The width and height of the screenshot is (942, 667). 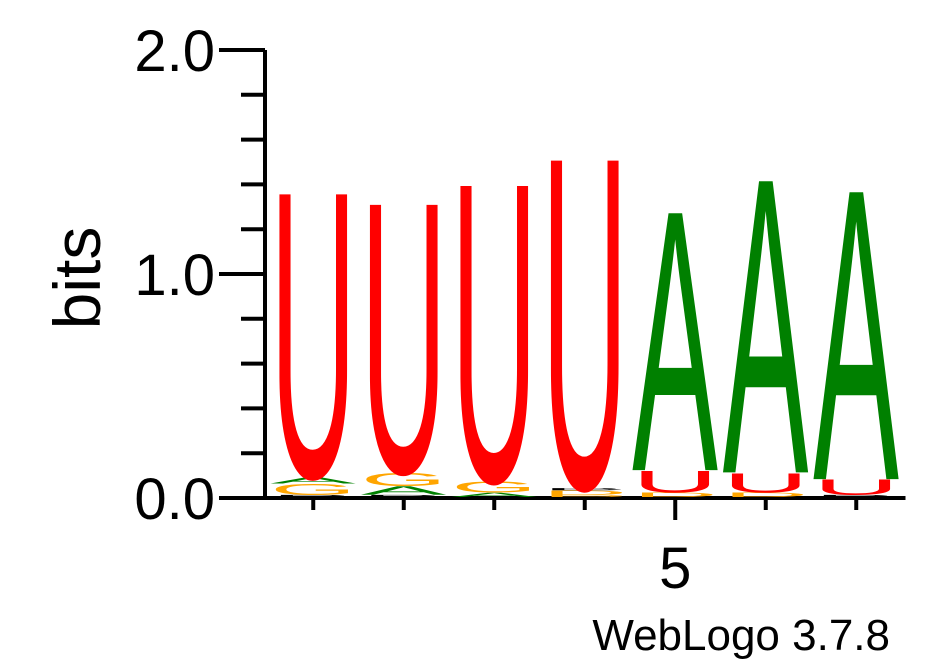 I want to click on x-axis: 5, so click(x=585, y=548).